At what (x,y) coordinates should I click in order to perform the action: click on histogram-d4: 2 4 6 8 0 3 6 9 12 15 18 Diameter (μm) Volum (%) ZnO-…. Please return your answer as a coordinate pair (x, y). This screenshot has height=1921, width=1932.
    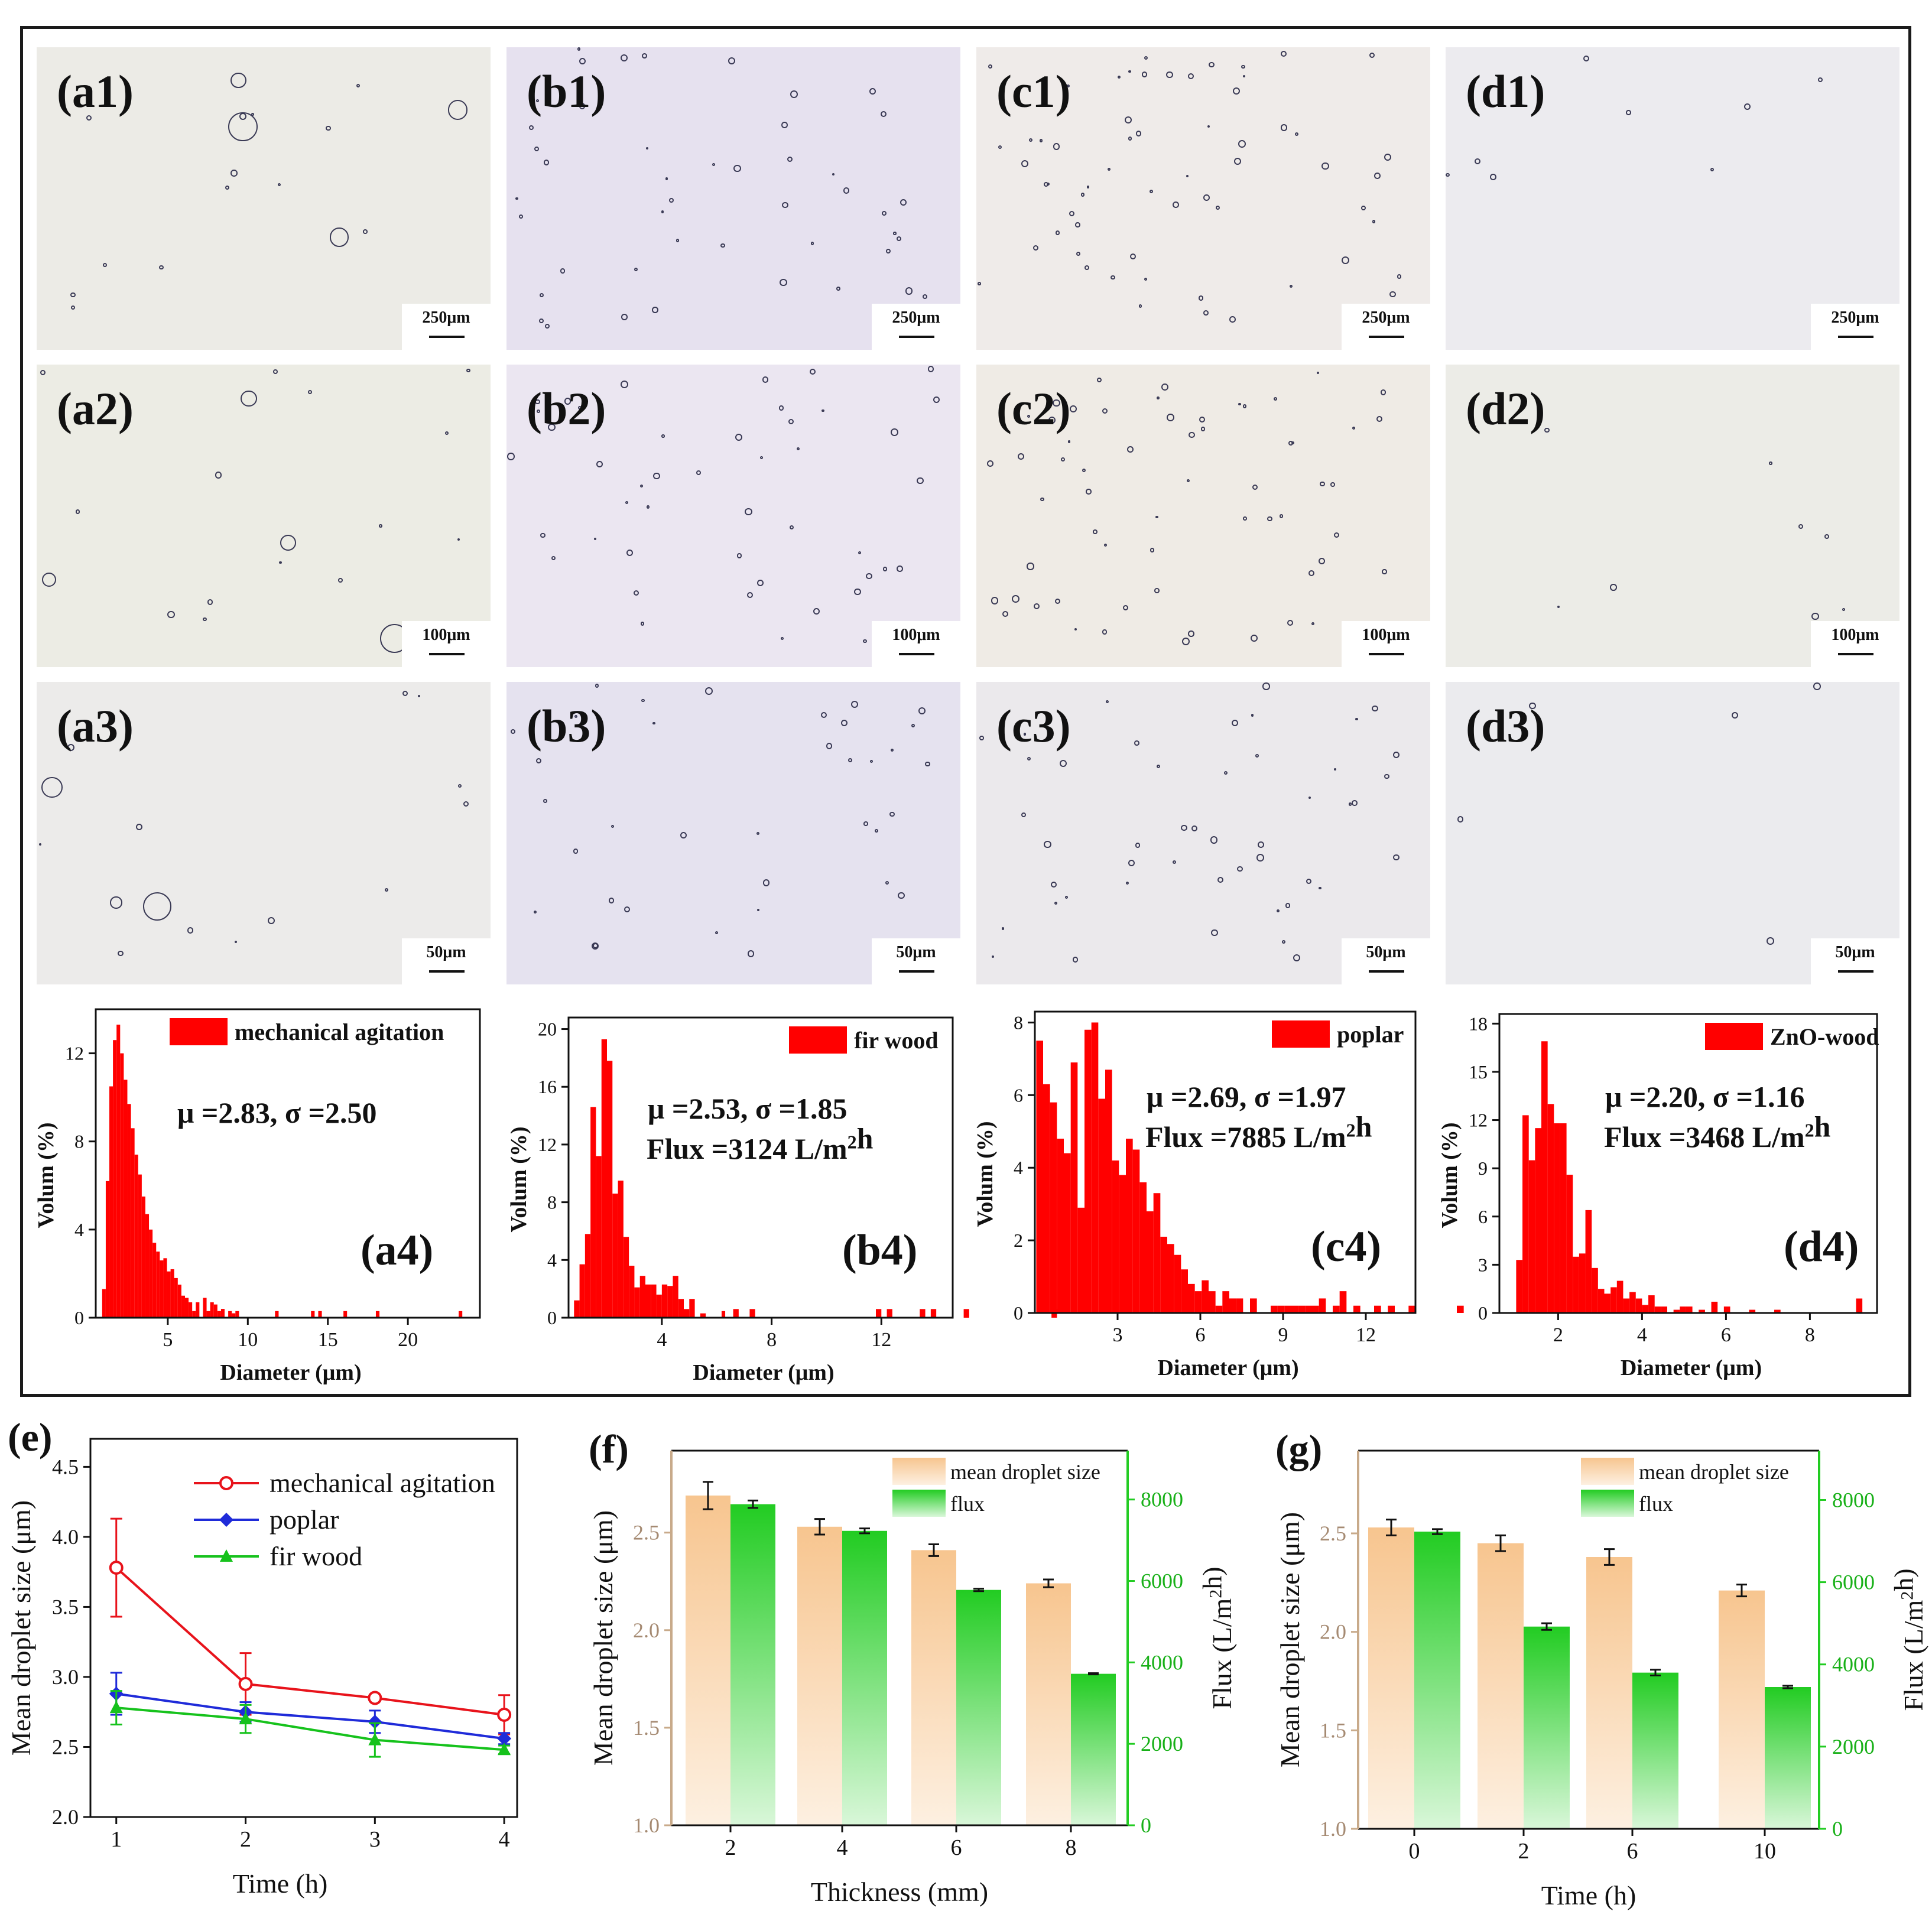
    Looking at the image, I should click on (1658, 1197).